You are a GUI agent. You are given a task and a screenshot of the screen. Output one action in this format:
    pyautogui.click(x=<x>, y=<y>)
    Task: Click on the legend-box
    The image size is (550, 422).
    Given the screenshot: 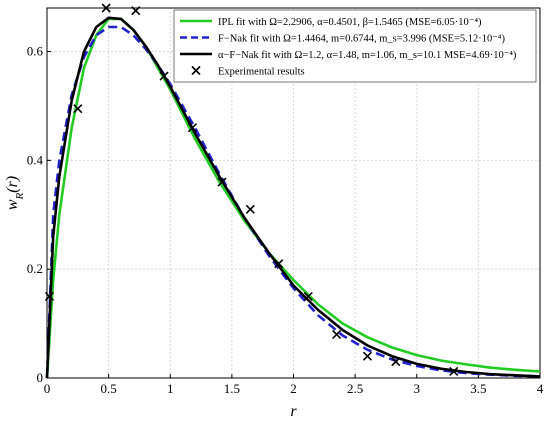 What is the action you would take?
    pyautogui.click(x=355, y=46)
    